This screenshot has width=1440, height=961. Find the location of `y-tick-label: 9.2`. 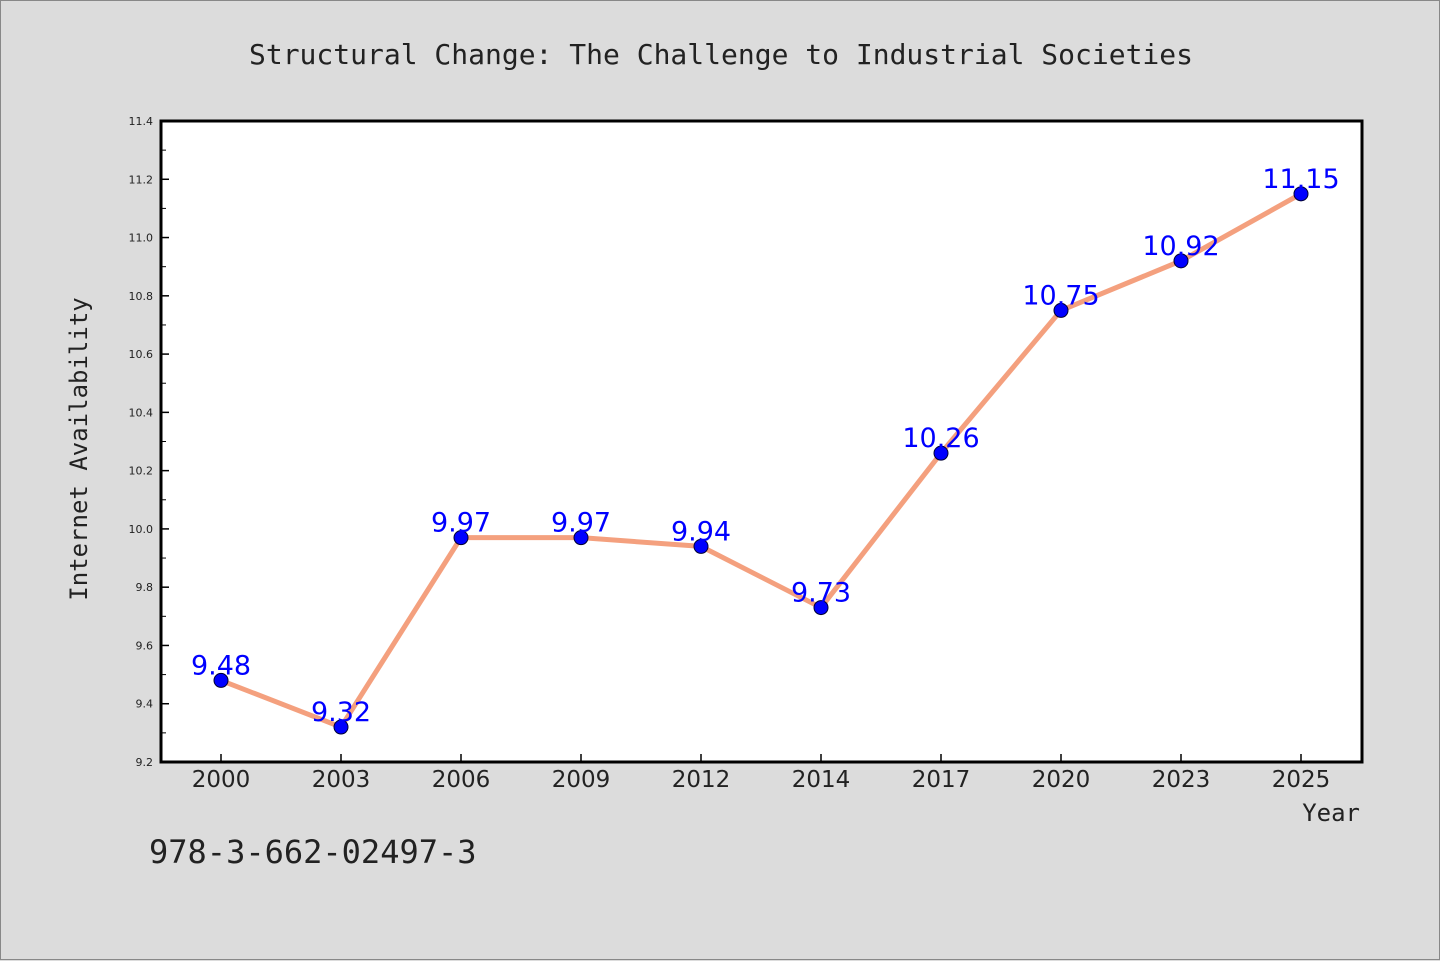

y-tick-label: 9.2 is located at coordinates (145, 762).